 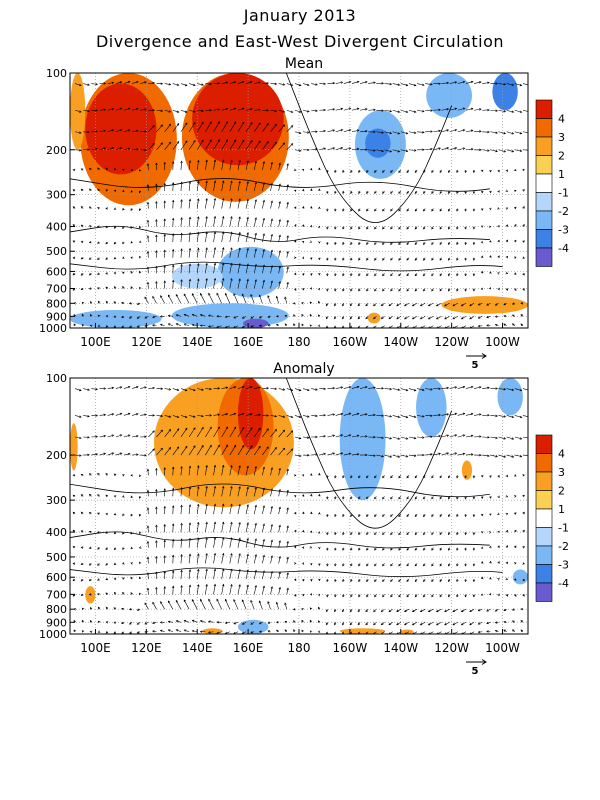 What do you see at coordinates (369, 453) in the screenshot?
I see `contour-line` at bounding box center [369, 453].